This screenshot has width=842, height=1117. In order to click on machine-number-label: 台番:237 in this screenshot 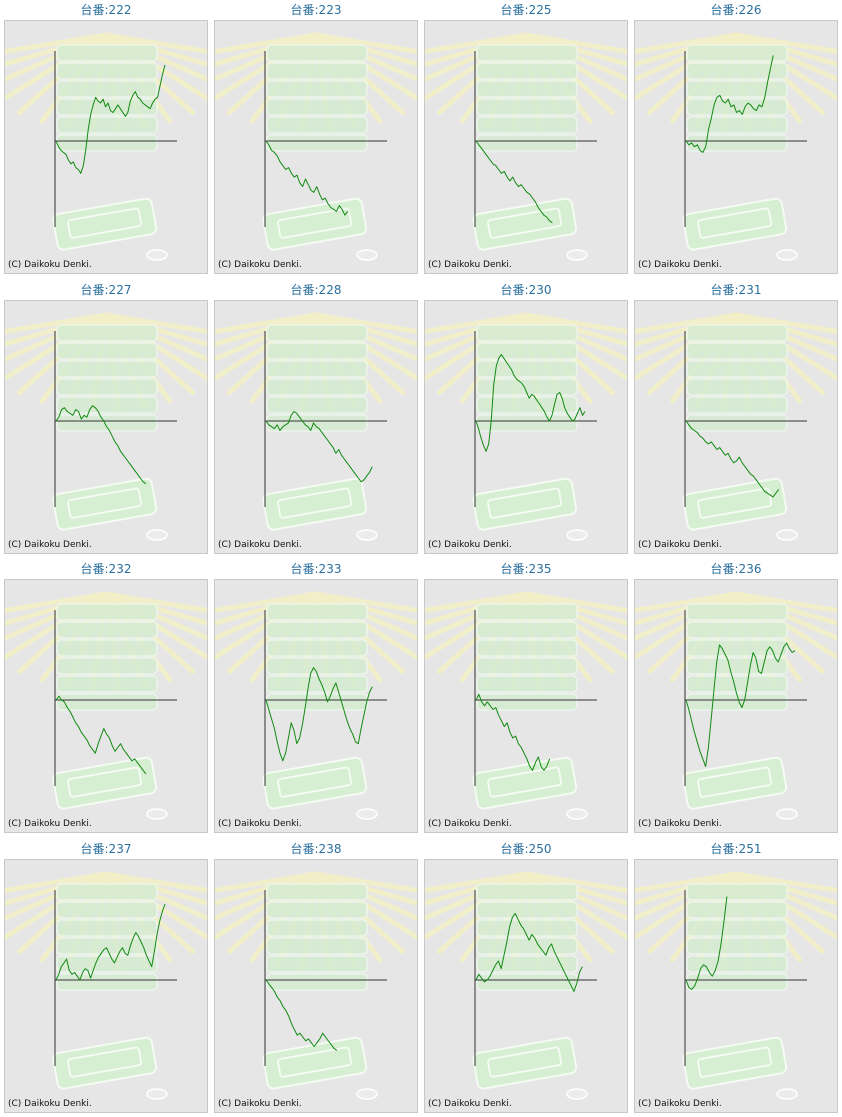, I will do `click(106, 849)`.